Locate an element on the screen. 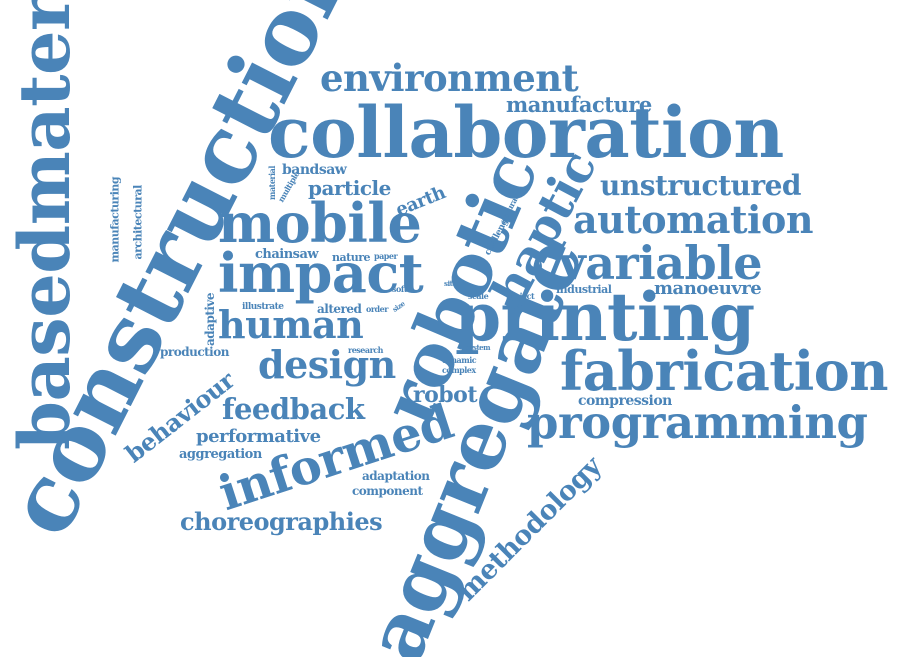 The width and height of the screenshot is (900, 657). word-environment: environment is located at coordinates (449, 78).